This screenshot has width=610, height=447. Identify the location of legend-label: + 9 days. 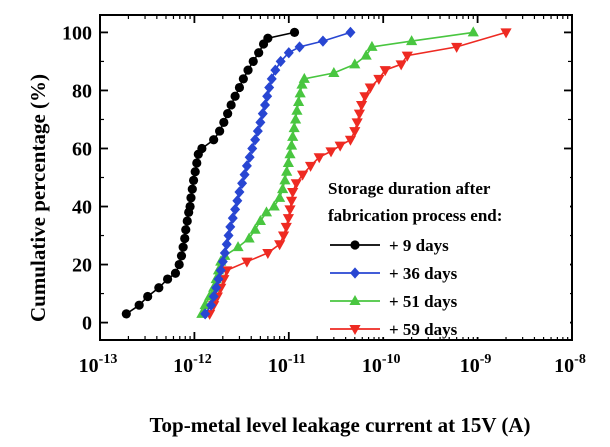
(419, 245).